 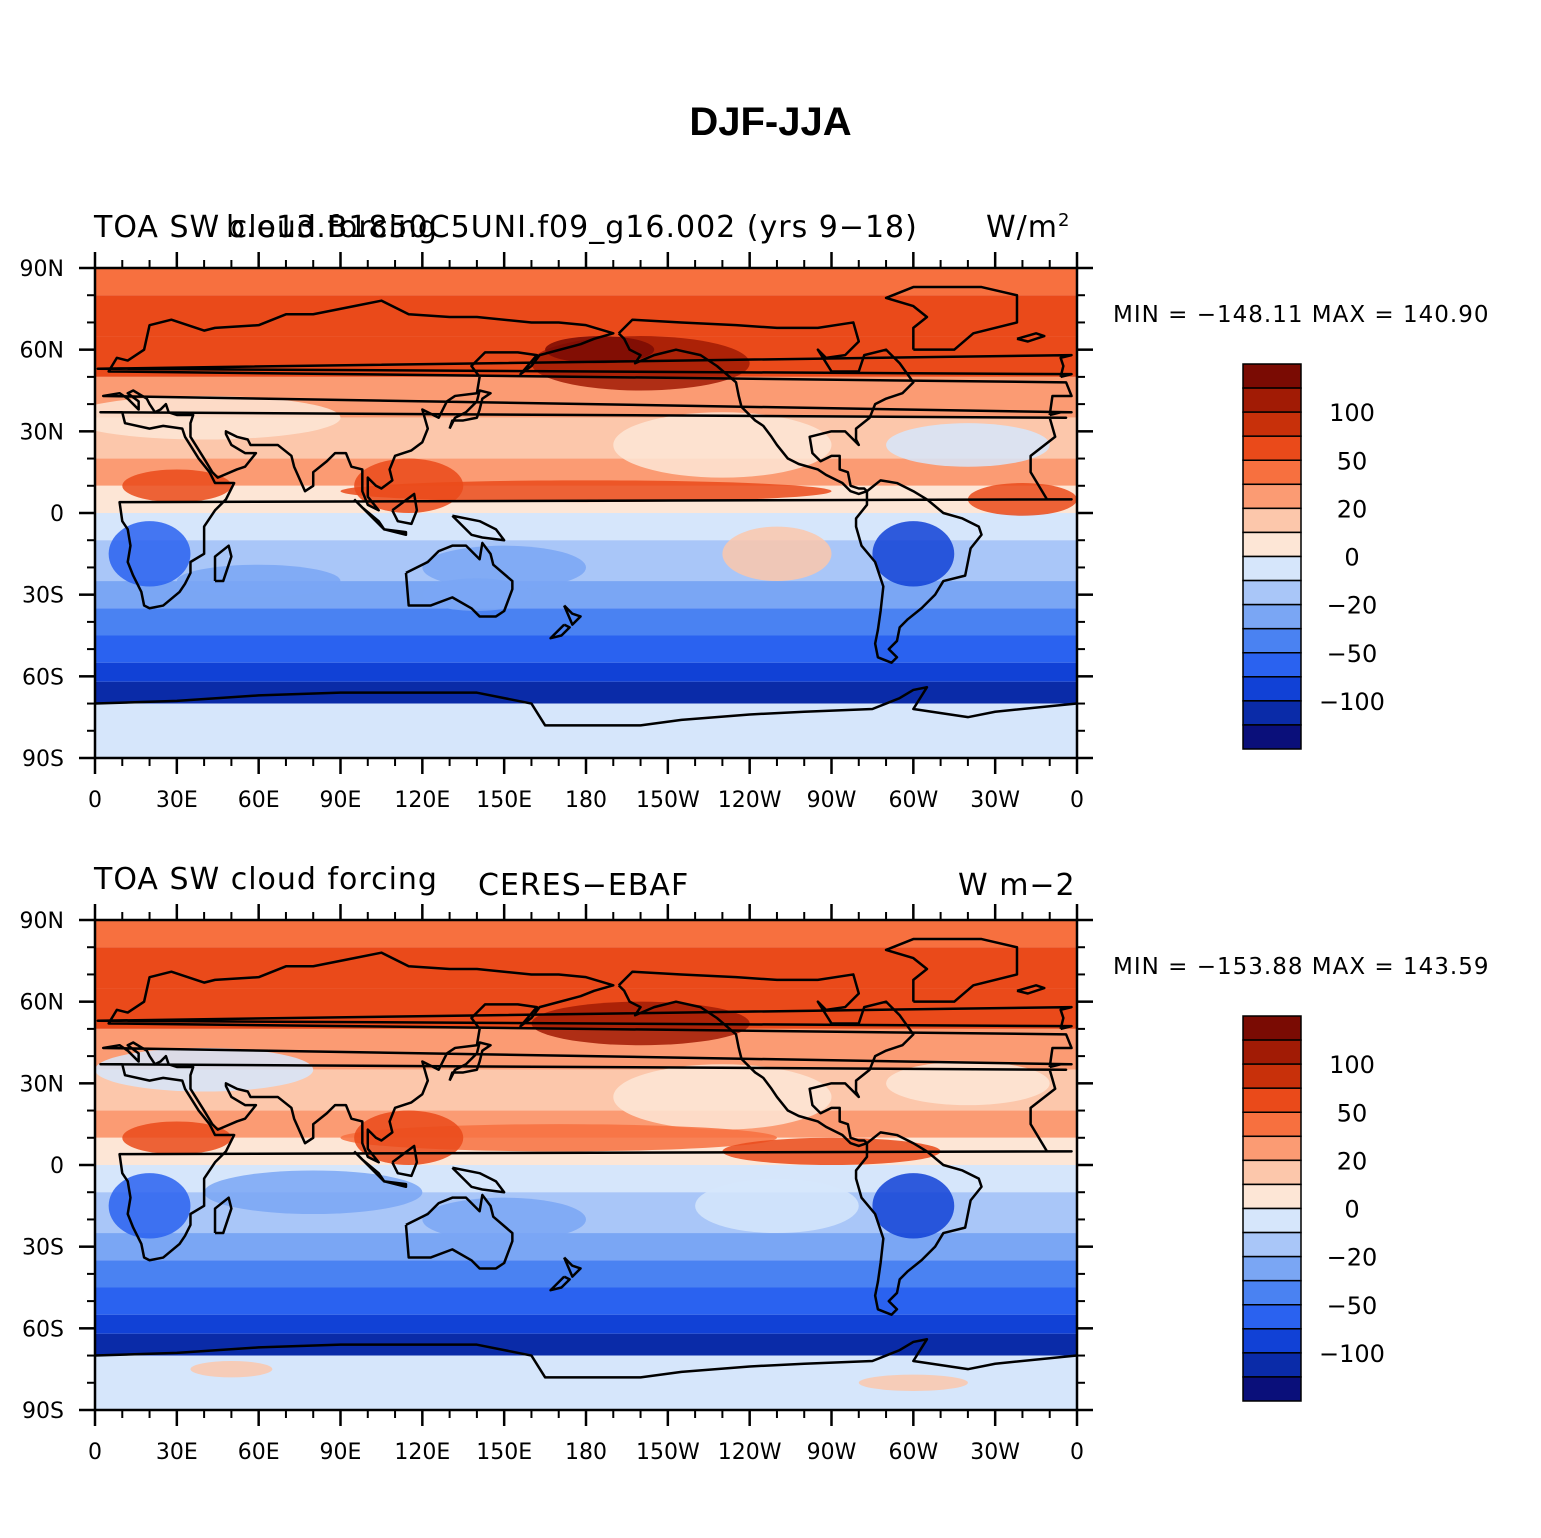 I want to click on lon-label: 30E, so click(x=177, y=1452).